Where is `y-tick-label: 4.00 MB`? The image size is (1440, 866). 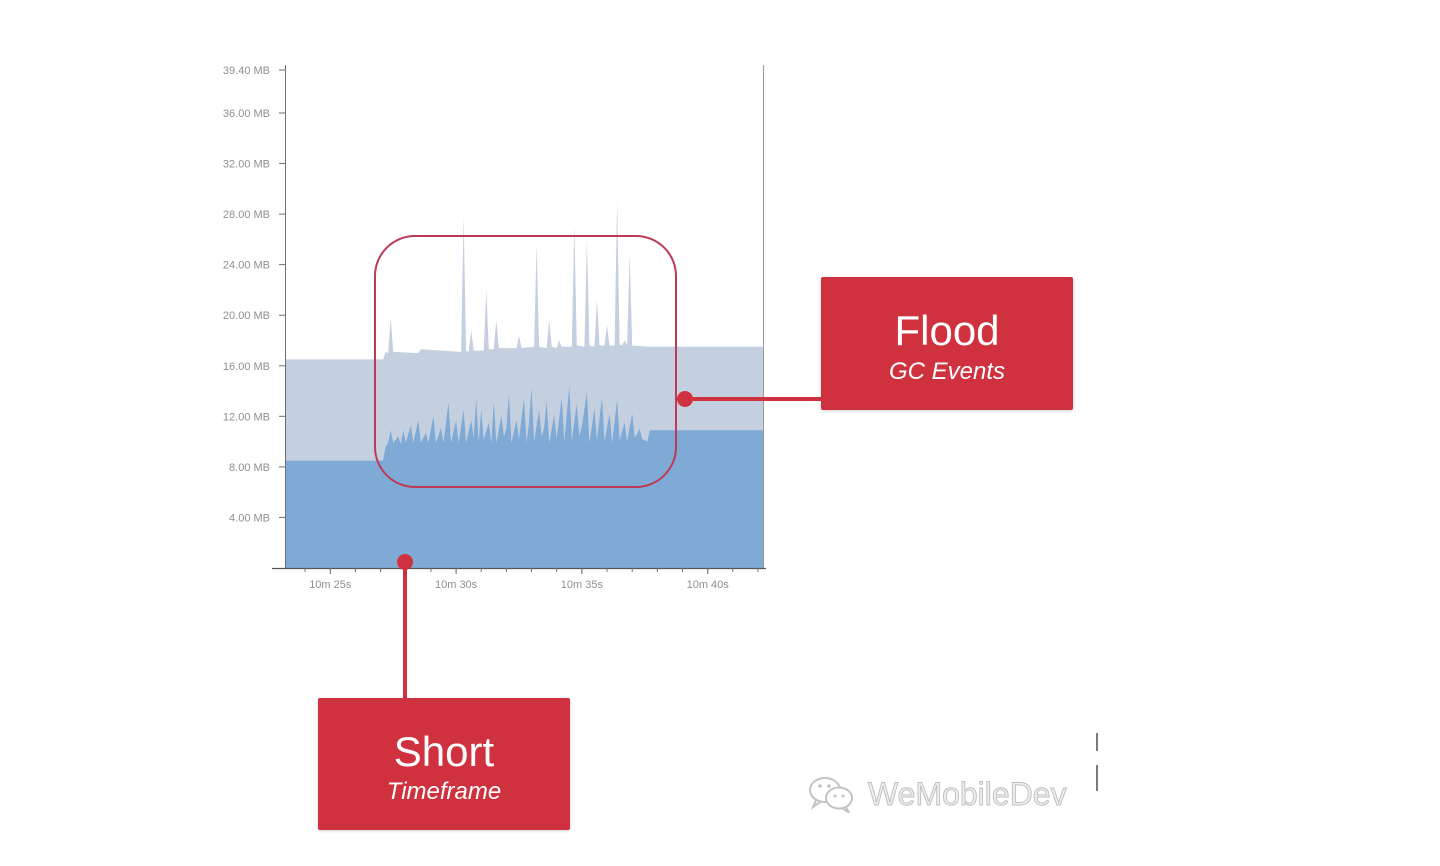 y-tick-label: 4.00 MB is located at coordinates (249, 518).